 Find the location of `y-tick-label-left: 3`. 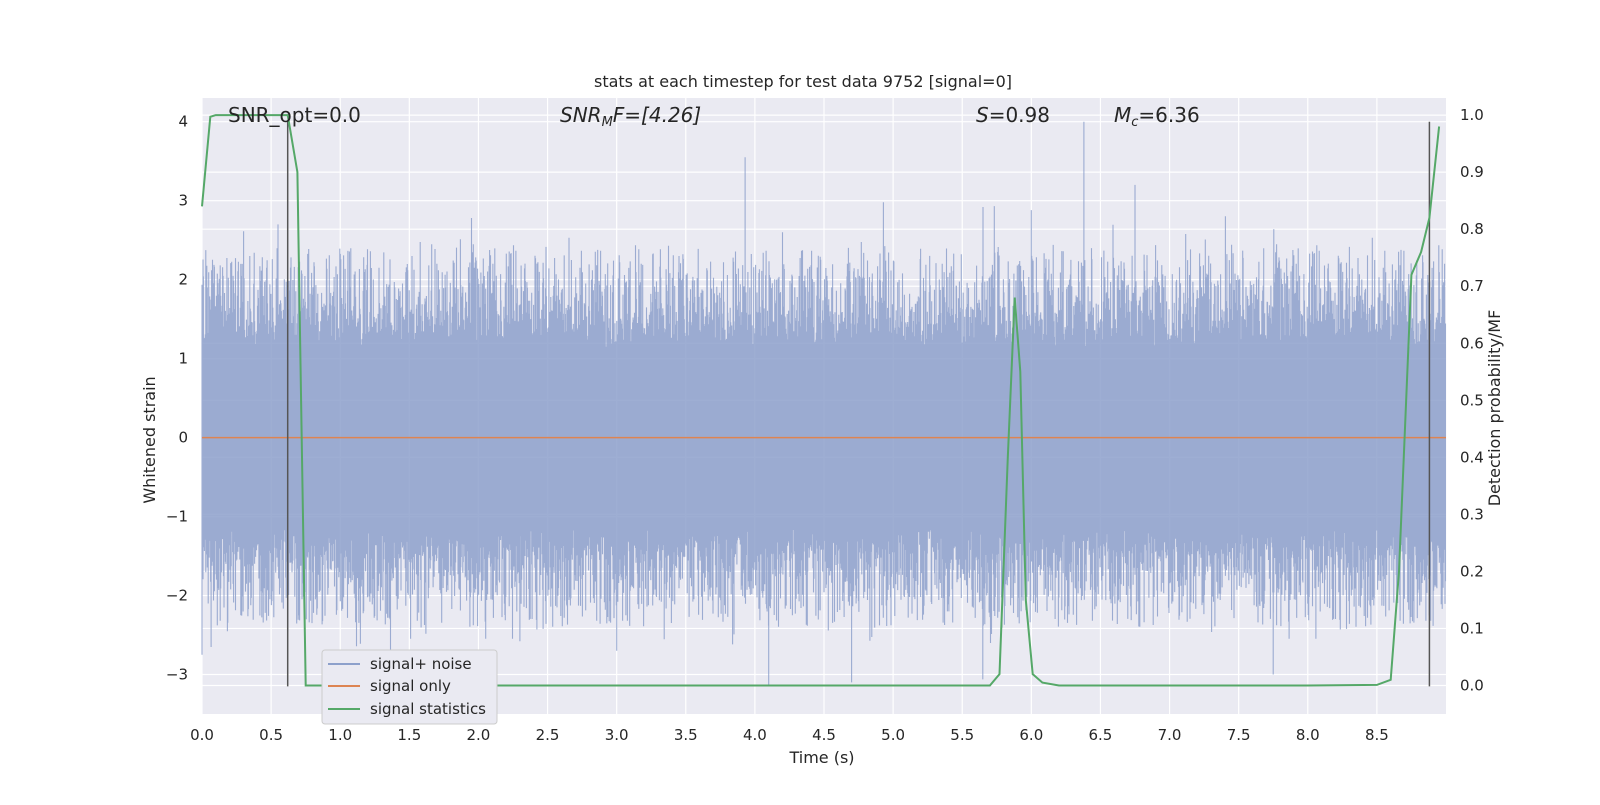

y-tick-label-left: 3 is located at coordinates (183, 201).